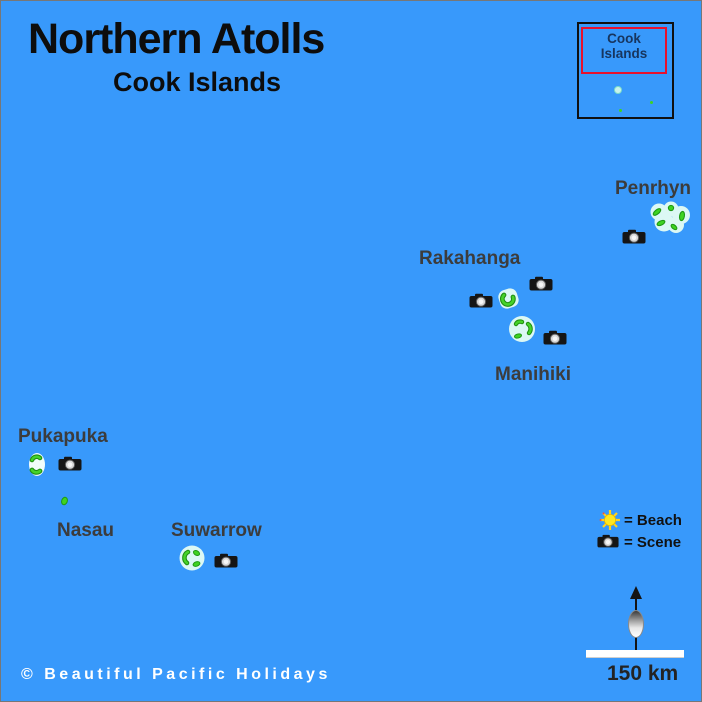  I want to click on island-label-pukapuka: Pukapuka, so click(63, 436).